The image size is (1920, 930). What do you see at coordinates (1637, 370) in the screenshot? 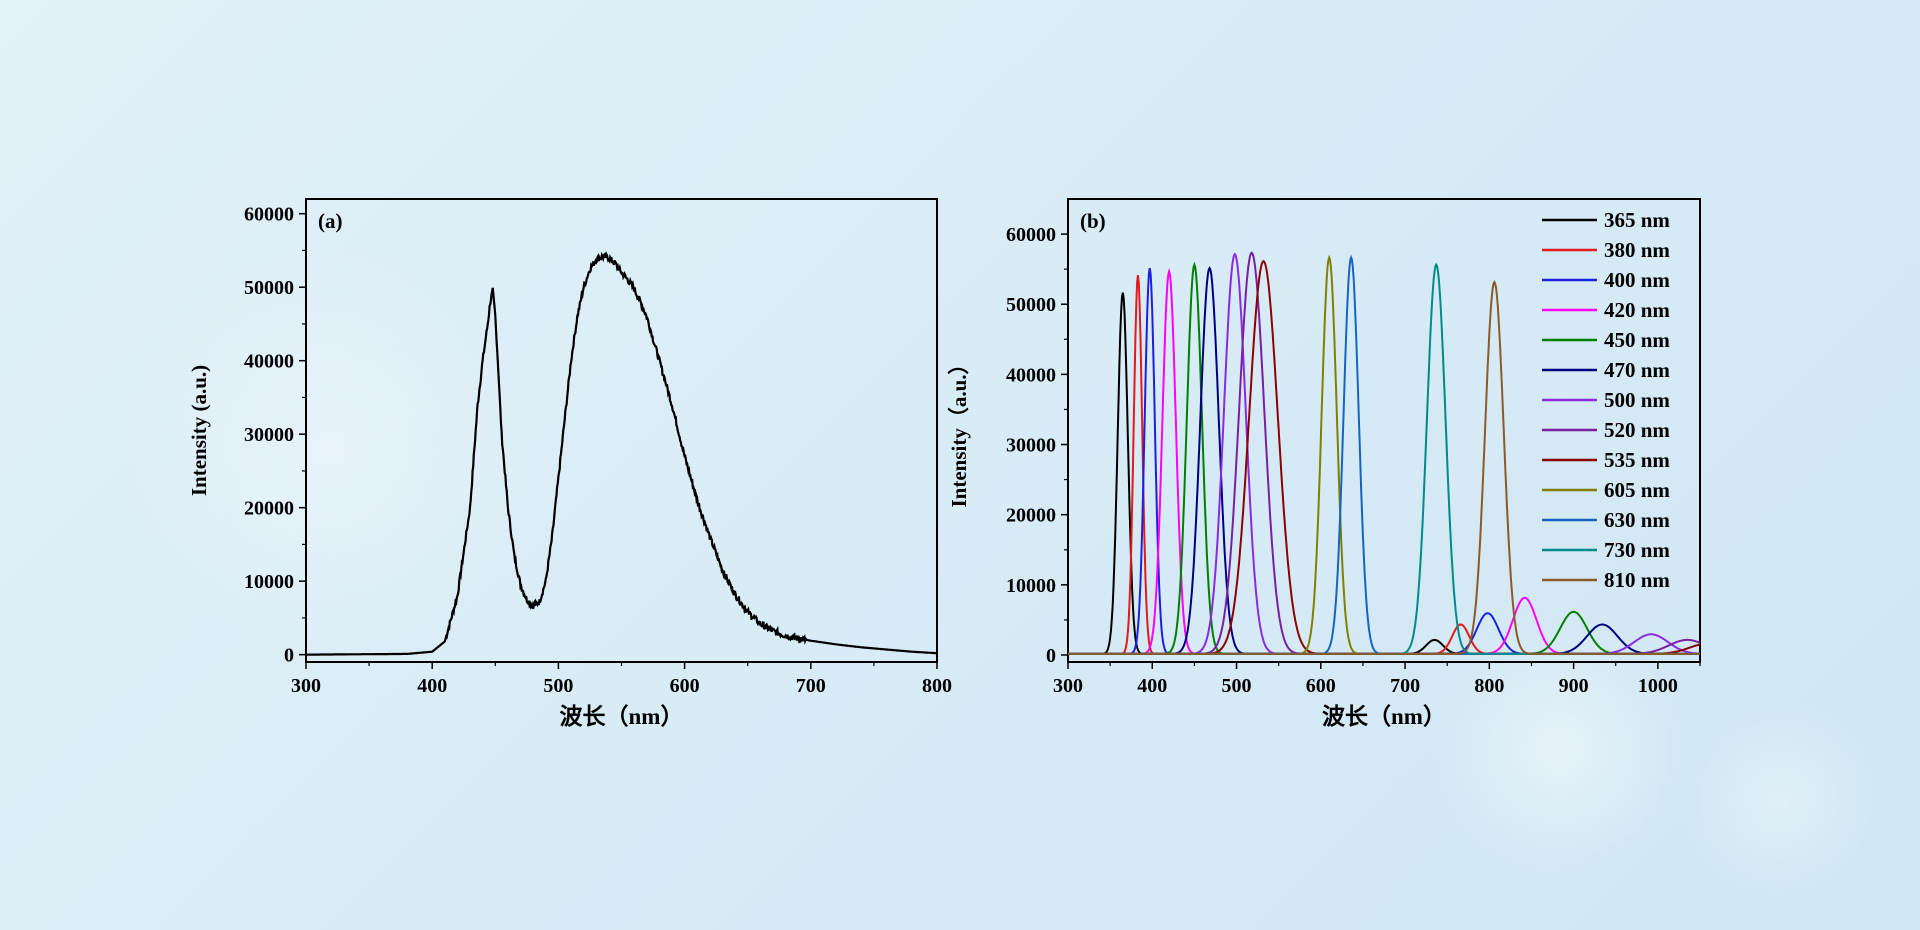
I see `legend-label: 470 nm` at bounding box center [1637, 370].